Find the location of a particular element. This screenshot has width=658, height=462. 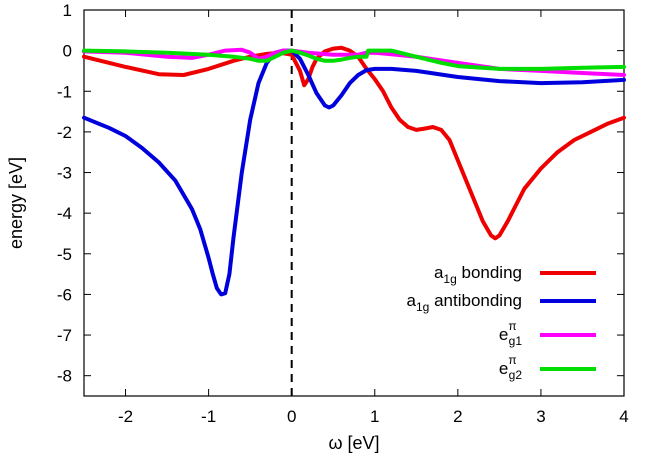

legend-label-1: a1g bonding is located at coordinates (478, 274).